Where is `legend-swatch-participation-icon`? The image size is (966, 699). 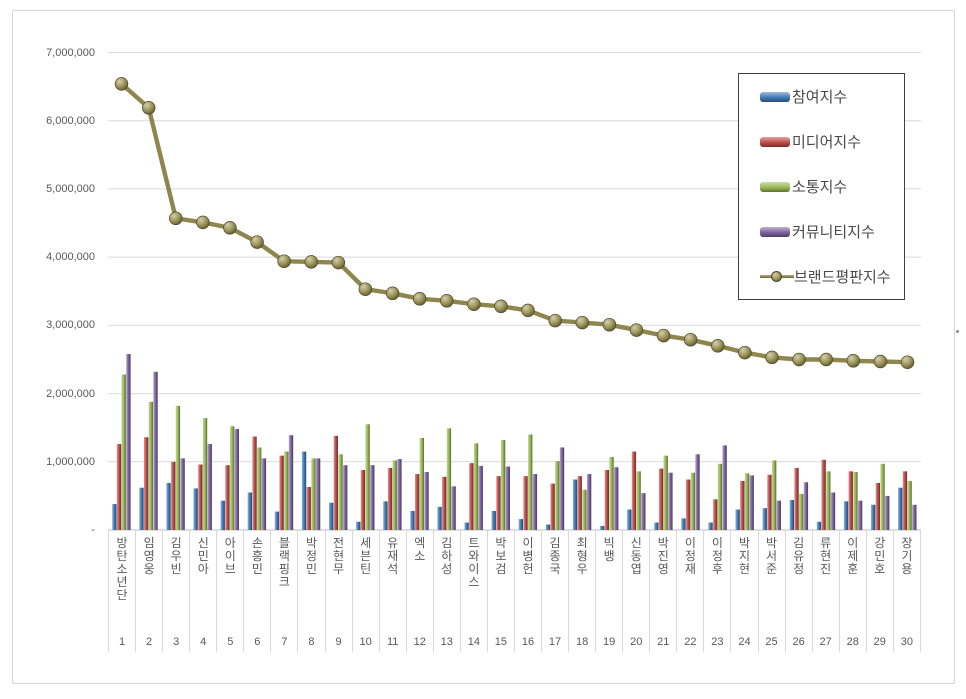 legend-swatch-participation-icon is located at coordinates (775, 96).